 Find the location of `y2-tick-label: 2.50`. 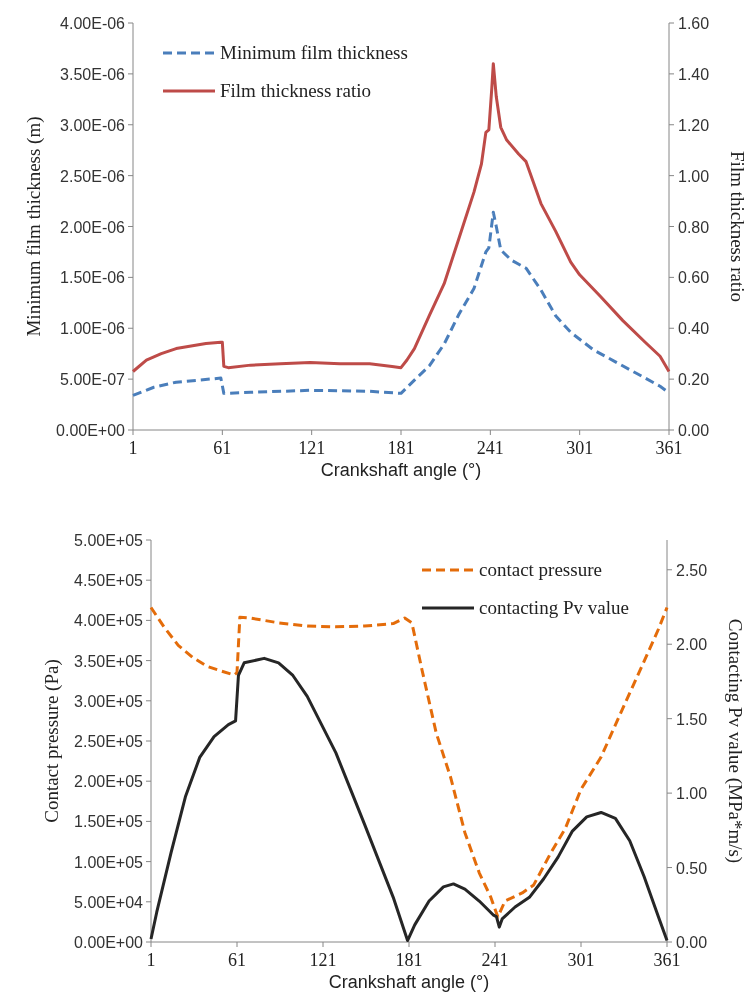

y2-tick-label: 2.50 is located at coordinates (692, 570).